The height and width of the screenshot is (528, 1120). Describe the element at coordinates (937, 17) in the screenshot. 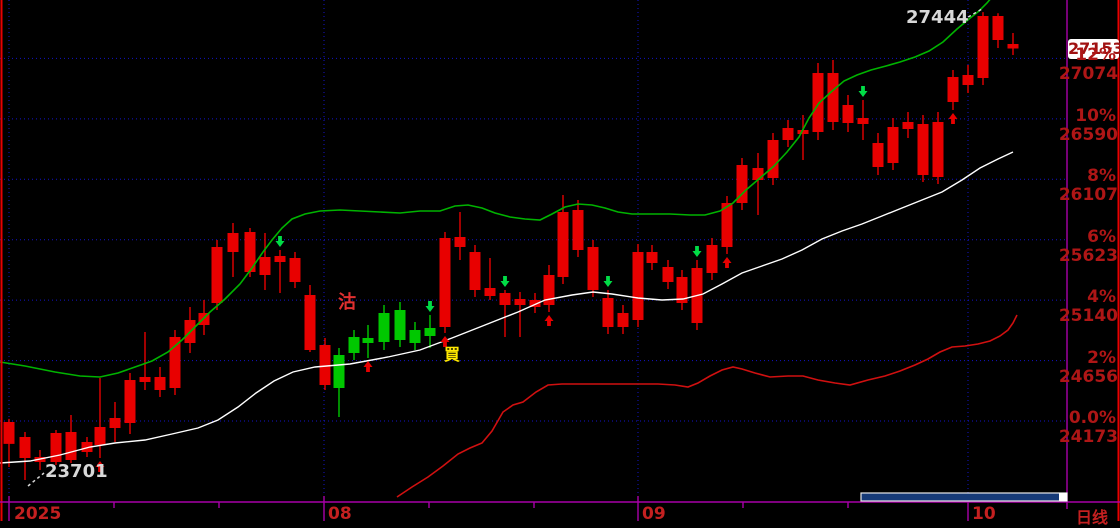

I see `high-price-annotation: 27444` at that location.